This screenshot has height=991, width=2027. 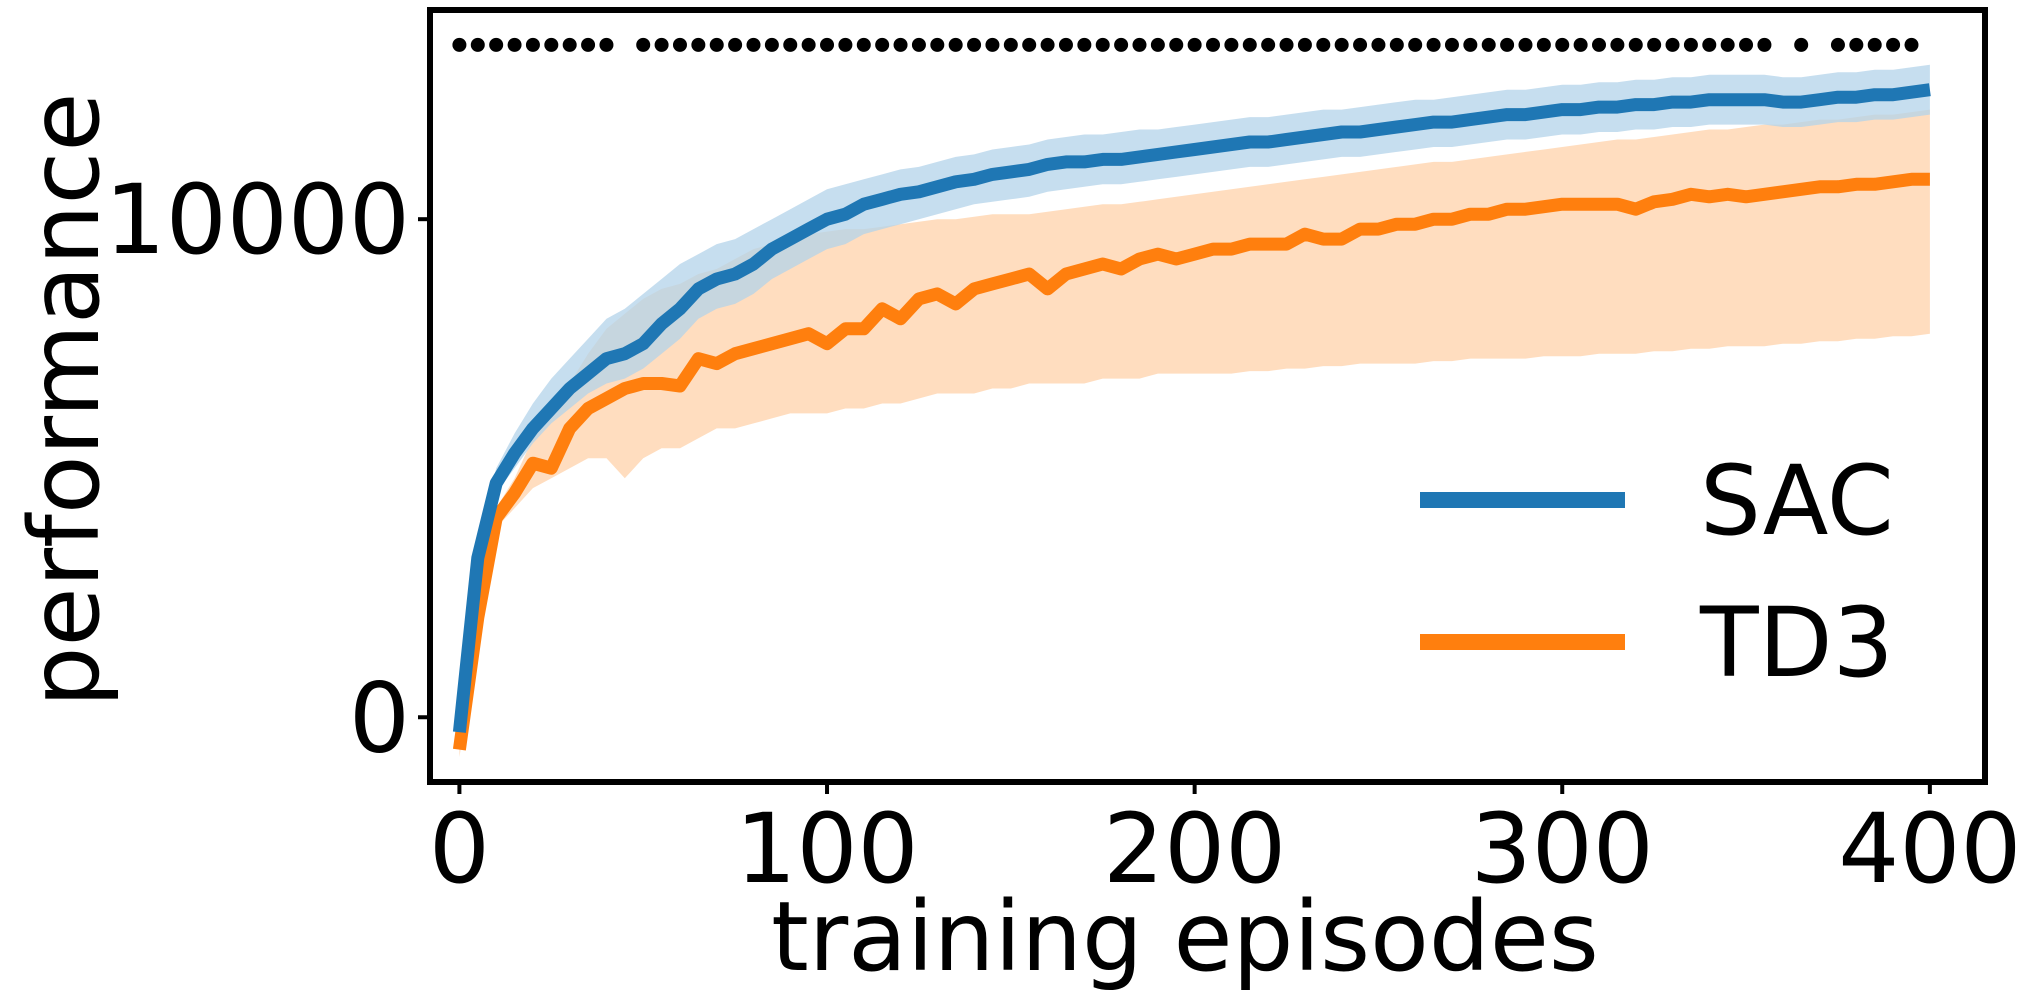 What do you see at coordinates (1797, 501) in the screenshot?
I see `legend-label-sac: SAC` at bounding box center [1797, 501].